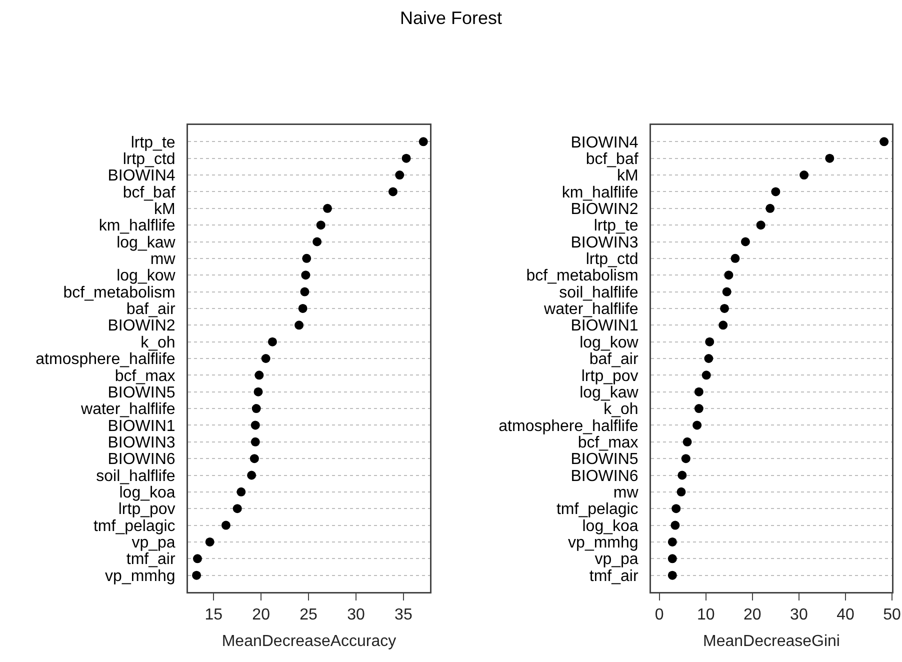 The height and width of the screenshot is (662, 902). Describe the element at coordinates (153, 143) in the screenshot. I see `y-tick-label: lrtp_te` at that location.